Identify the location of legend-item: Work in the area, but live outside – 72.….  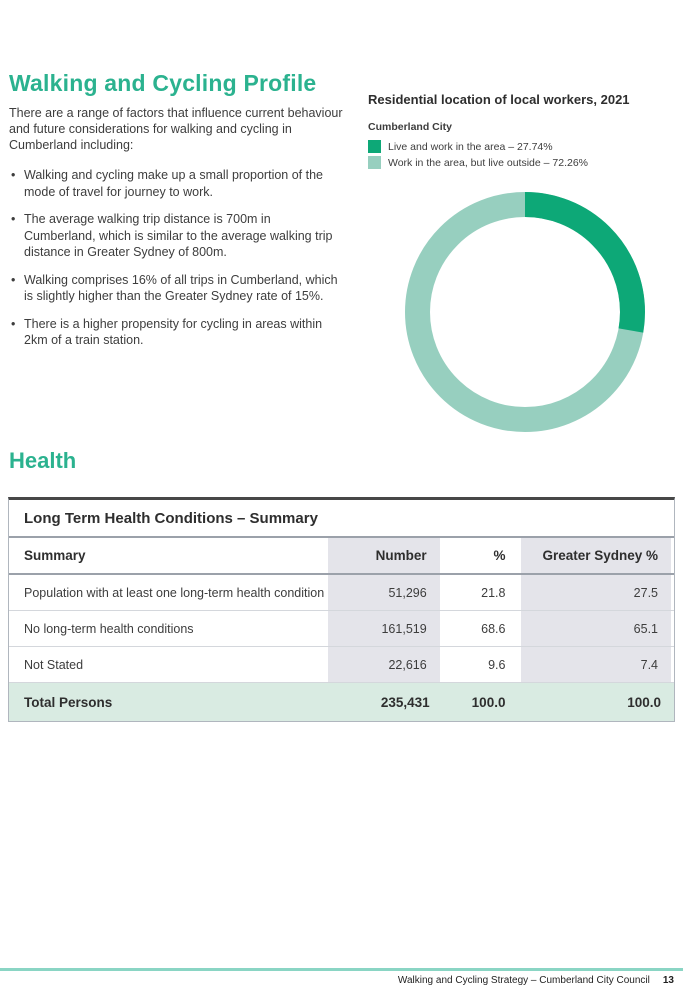
(520, 162).